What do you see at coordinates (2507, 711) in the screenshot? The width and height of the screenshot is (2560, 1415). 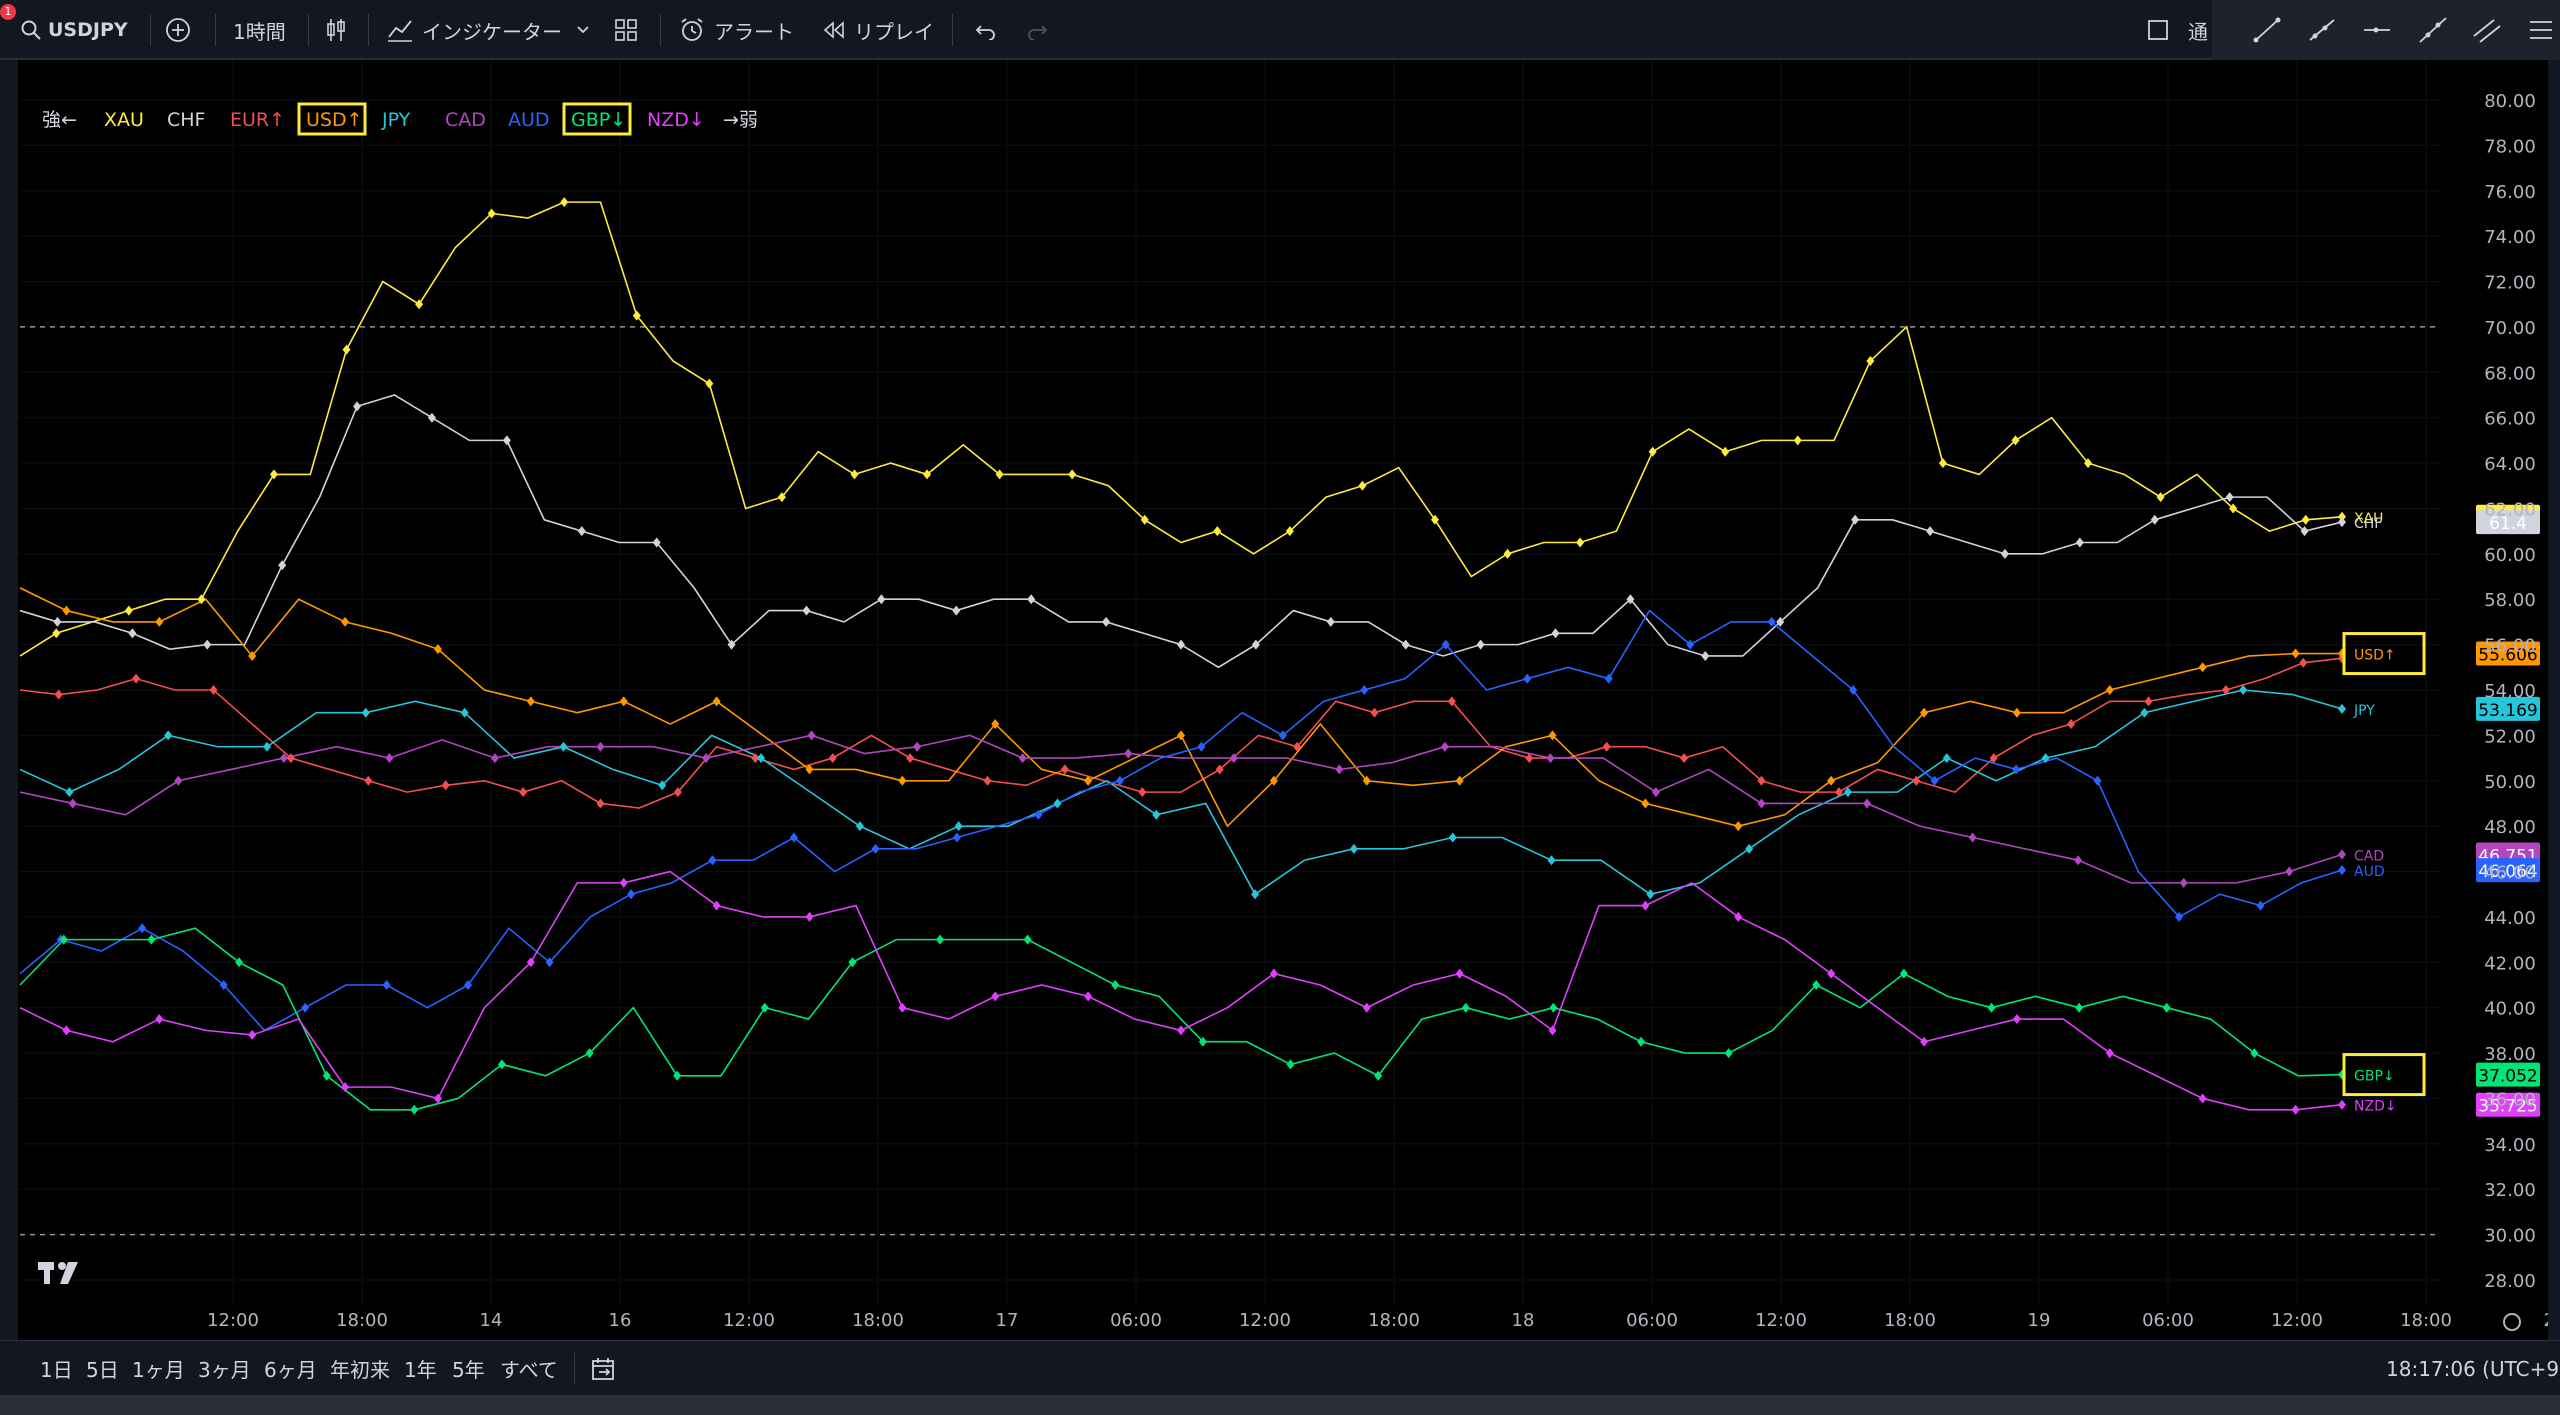 I see `price-badge-text: 53.169` at bounding box center [2507, 711].